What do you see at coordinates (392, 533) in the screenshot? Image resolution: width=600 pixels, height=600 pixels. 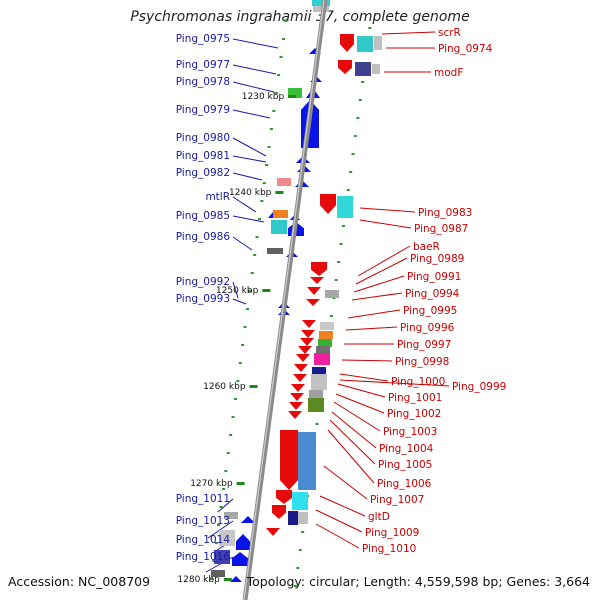 I see `gene-label-Ping_1009: Ping_1009` at bounding box center [392, 533].